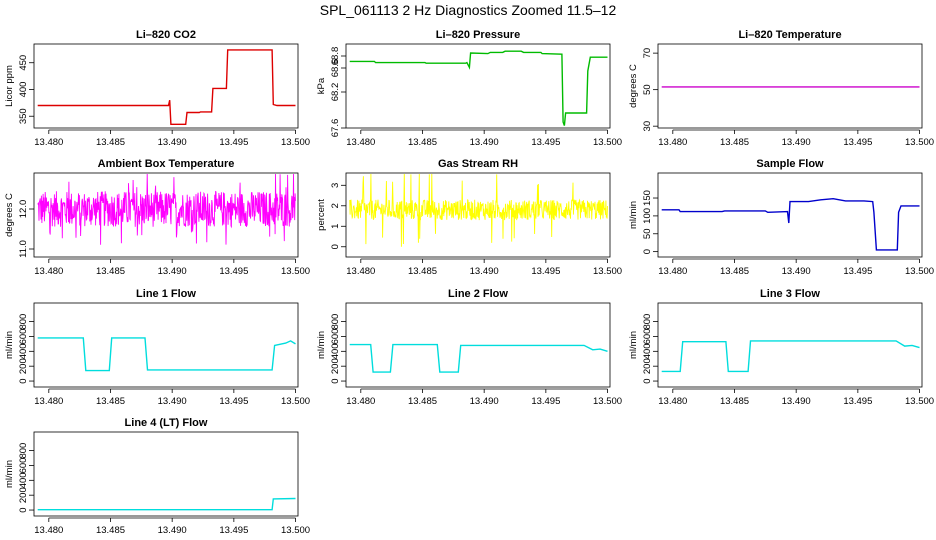 The height and width of the screenshot is (540, 936). I want to click on panel-title: Li–820 Temperature, so click(789, 35).